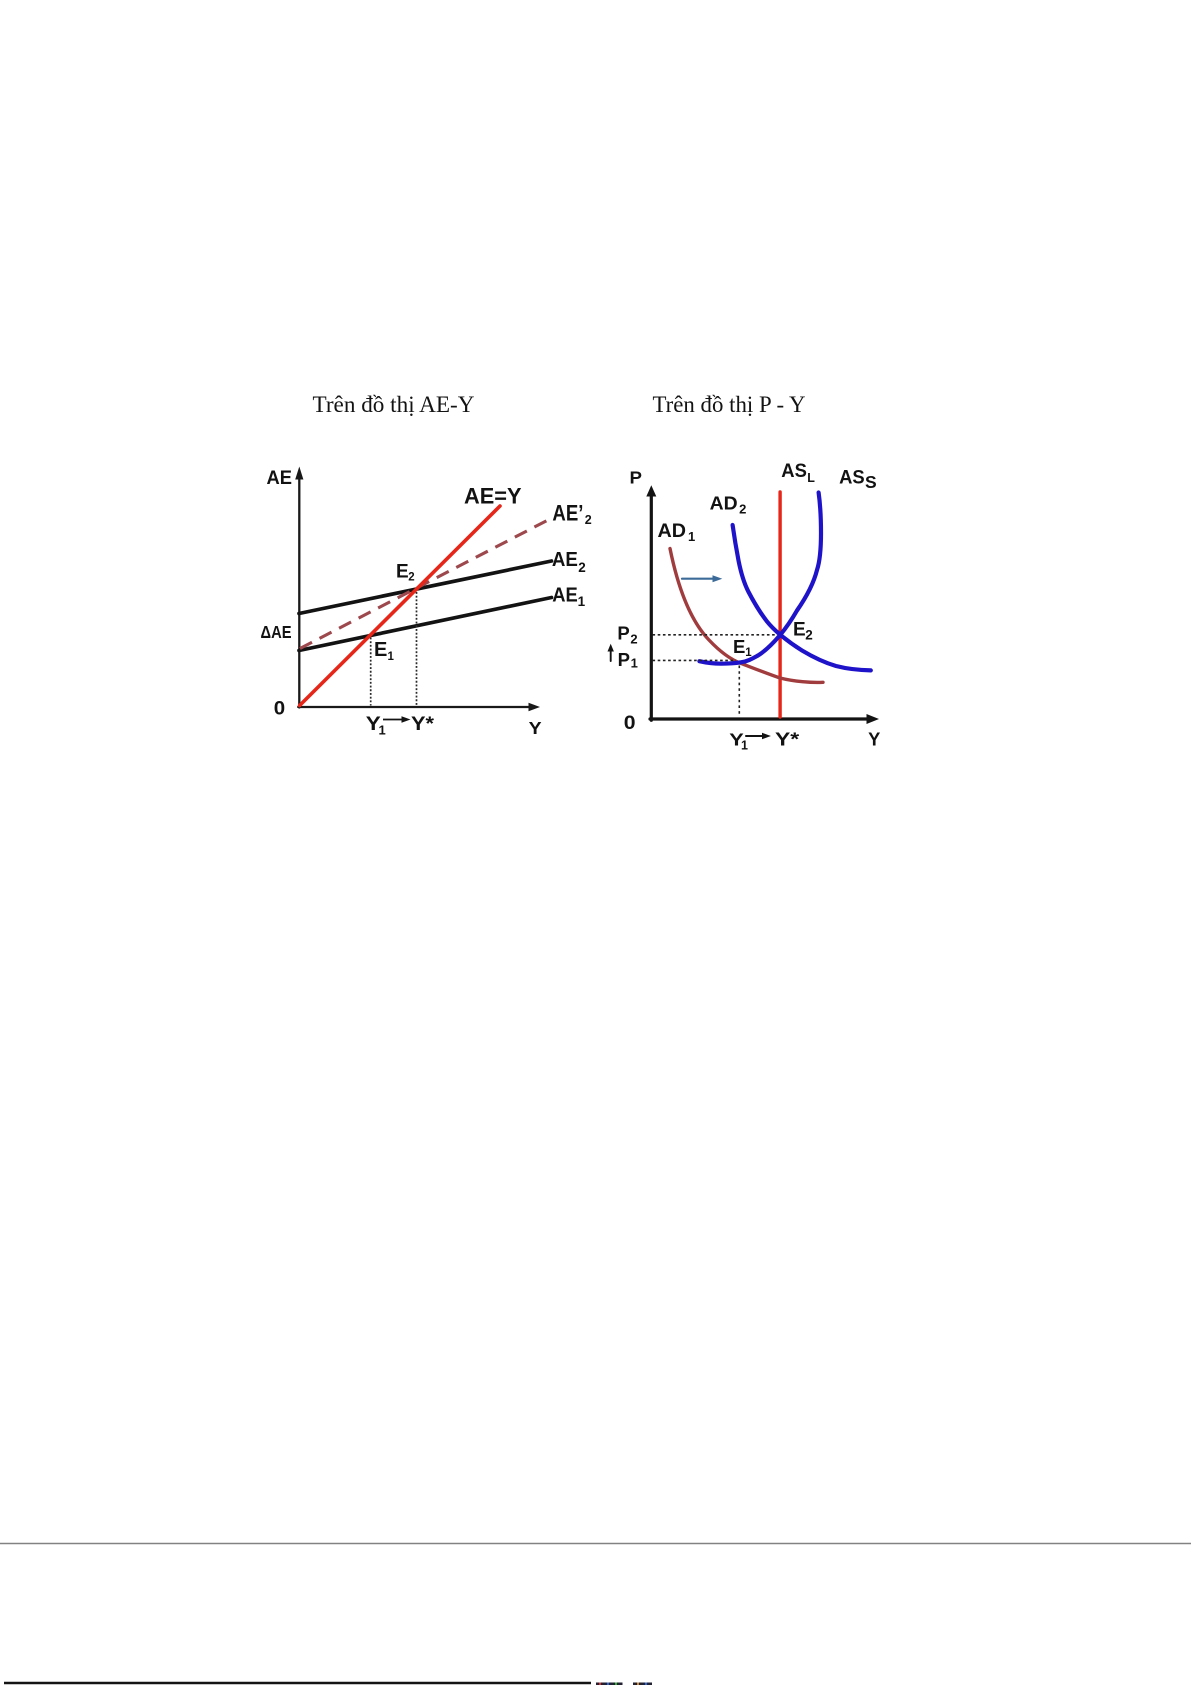 The image size is (1191, 1685). I want to click on svg-text: Trên đồ thị AE-Y, so click(394, 405).